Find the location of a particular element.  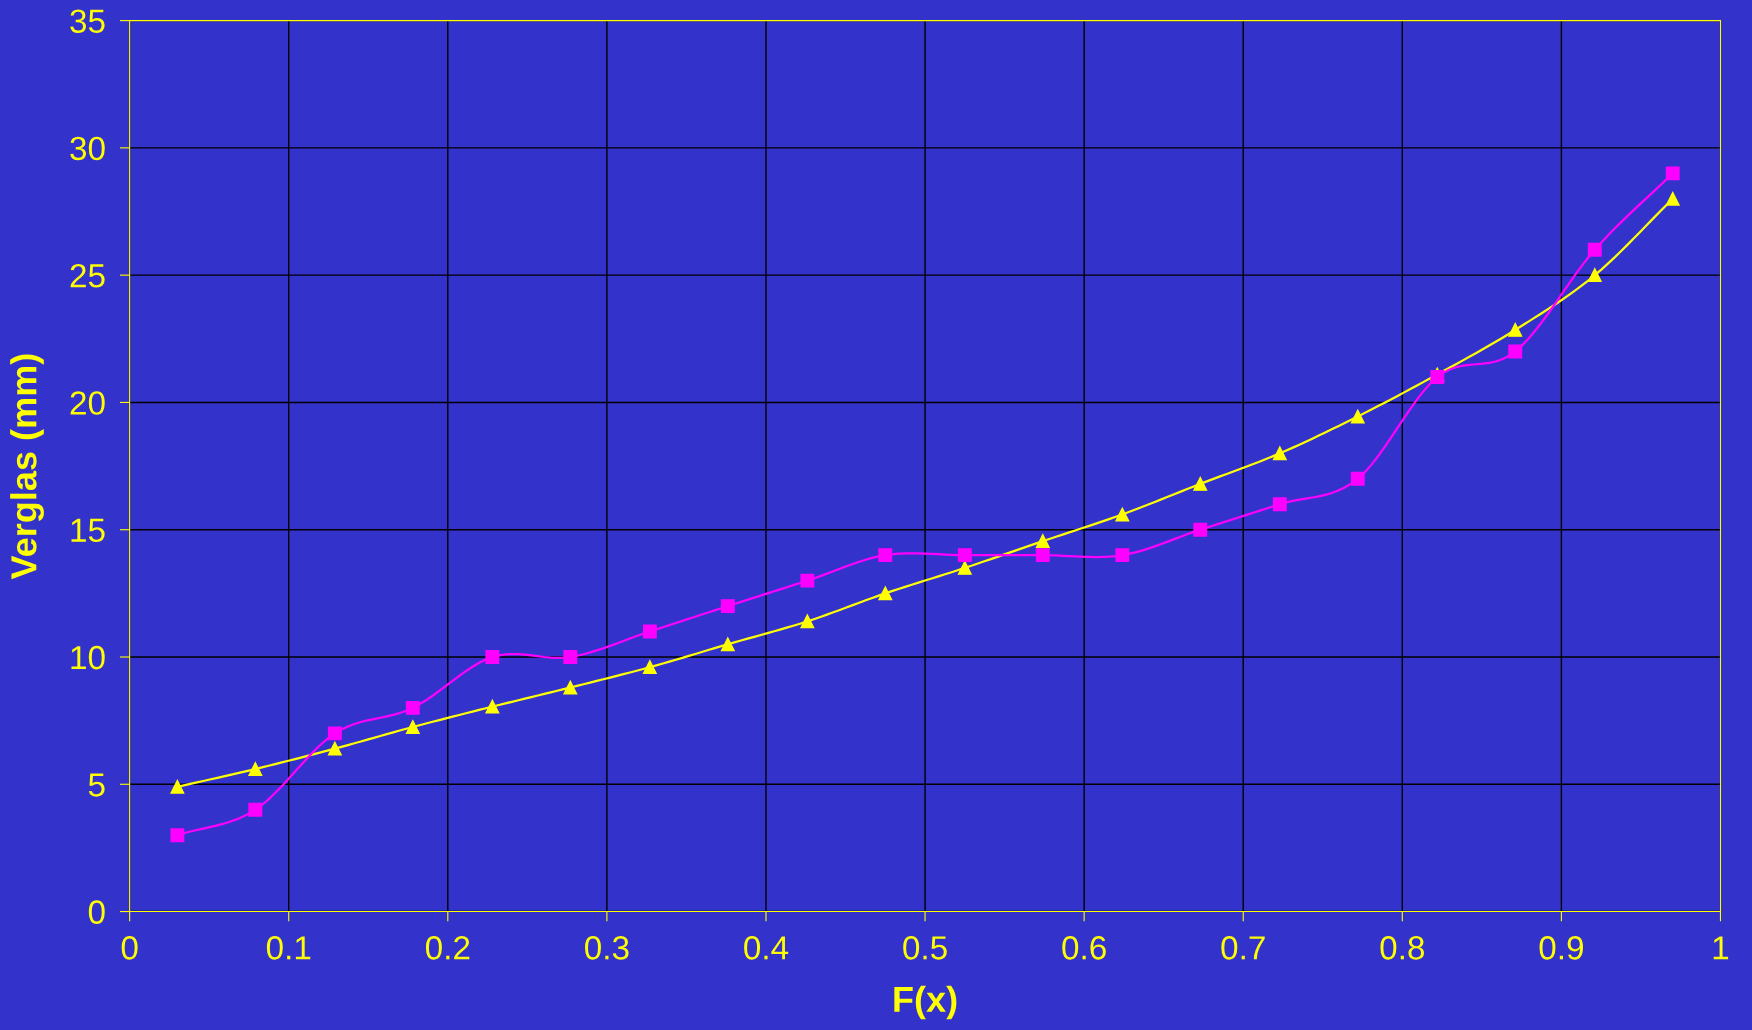

y-tick-label: 10 is located at coordinates (88, 657).